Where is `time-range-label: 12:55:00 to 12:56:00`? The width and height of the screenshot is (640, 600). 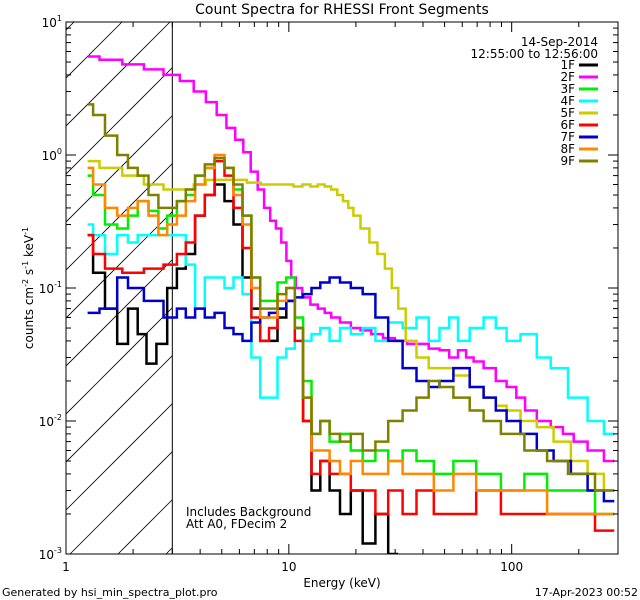
time-range-label: 12:55:00 to 12:56:00 is located at coordinates (534, 54).